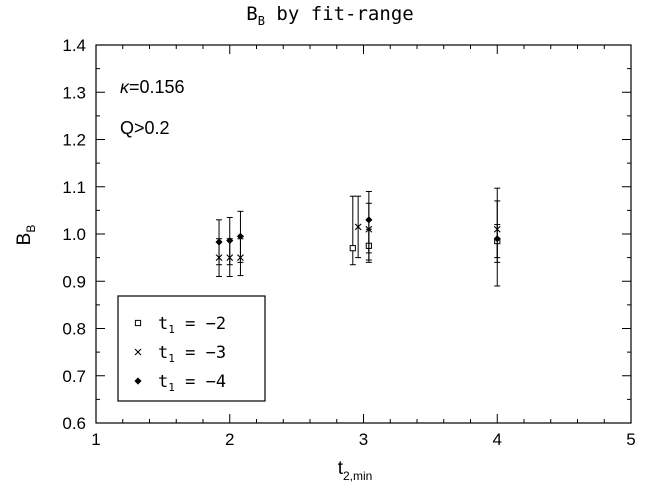  I want to click on x-tick-label-4: 4, so click(497, 439).